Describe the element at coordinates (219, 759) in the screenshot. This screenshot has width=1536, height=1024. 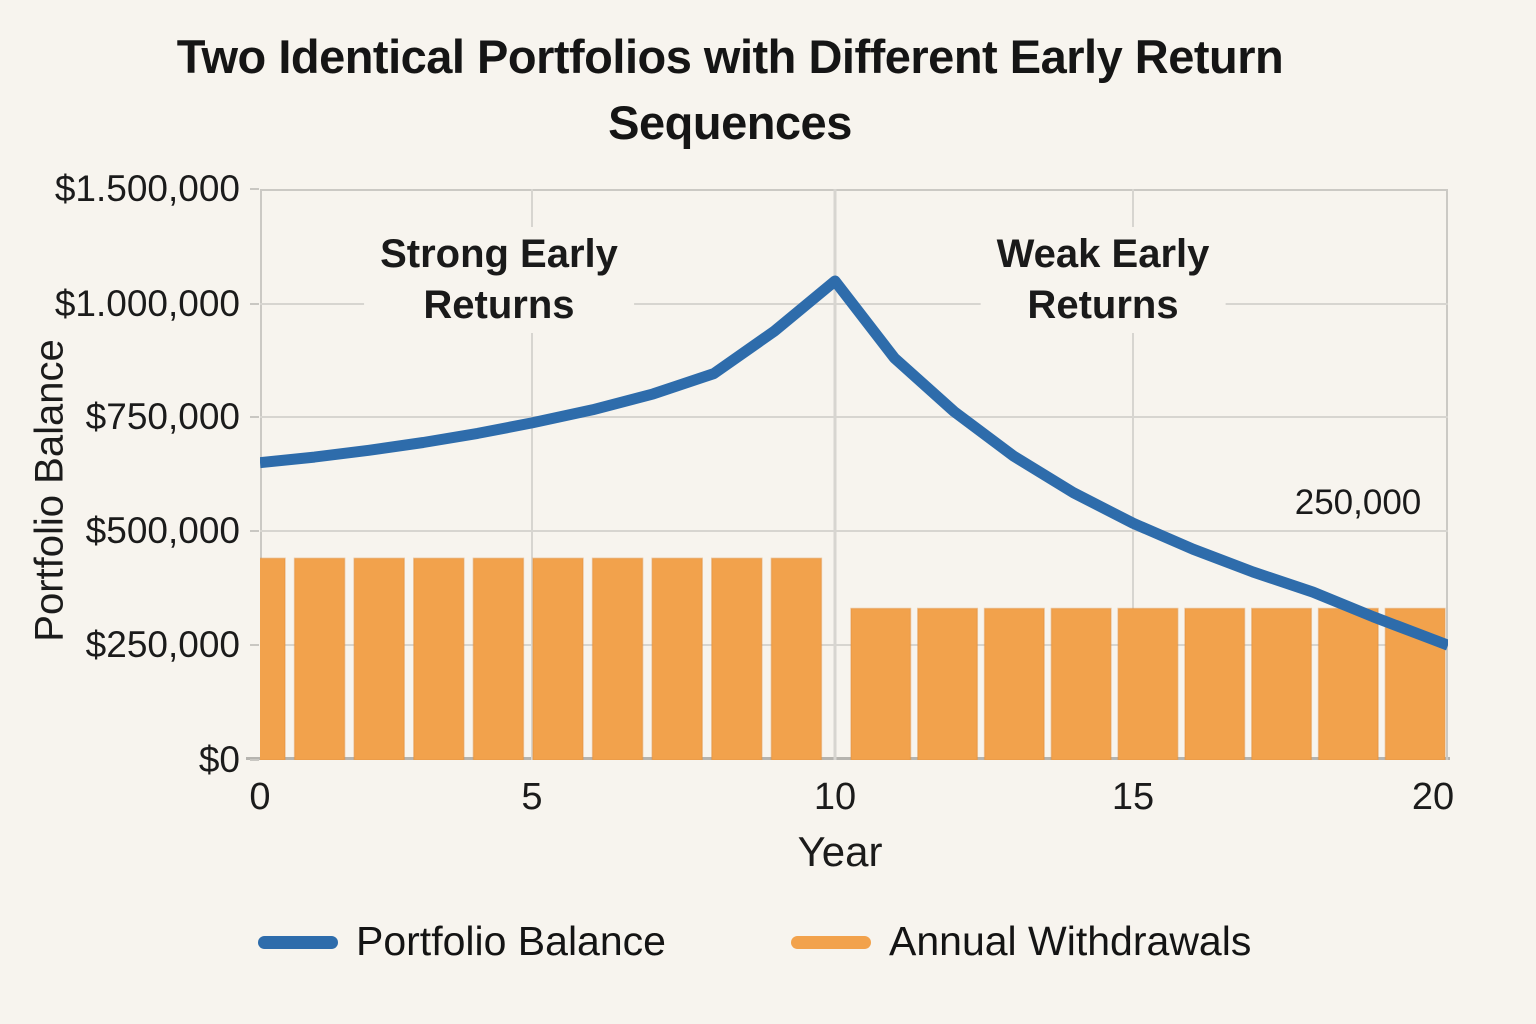
I see `y-tick-label: $0` at that location.